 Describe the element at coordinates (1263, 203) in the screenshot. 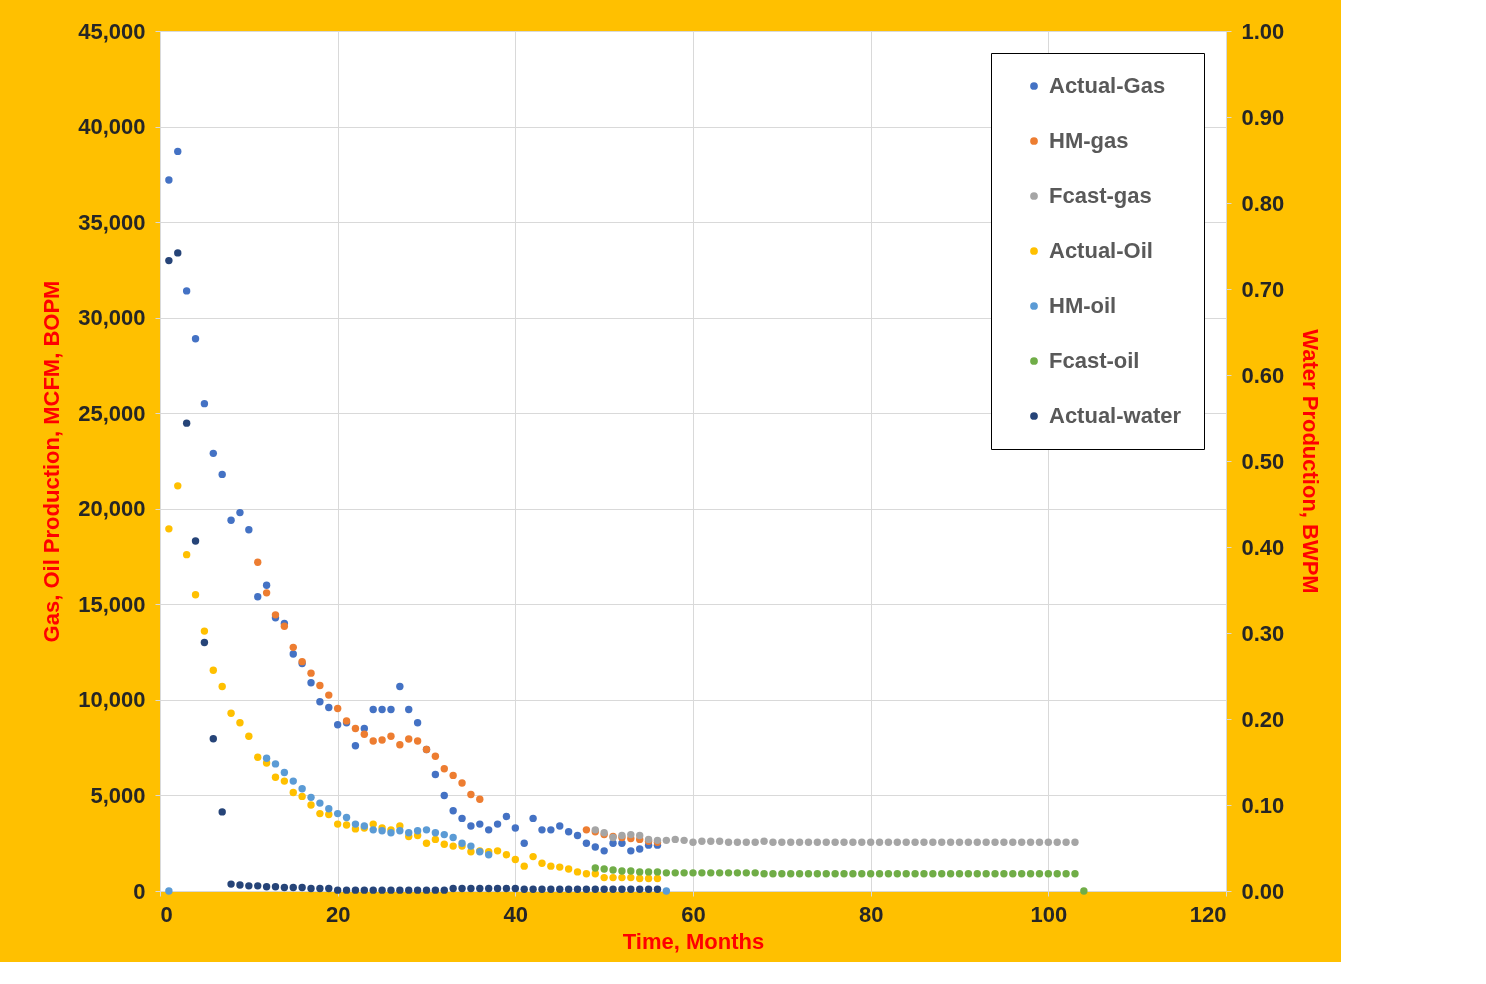

I see `y2-tick-label: 0.80` at that location.